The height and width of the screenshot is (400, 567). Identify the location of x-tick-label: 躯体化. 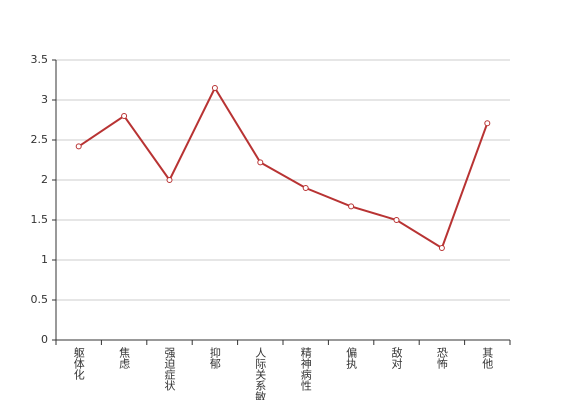
(78, 364).